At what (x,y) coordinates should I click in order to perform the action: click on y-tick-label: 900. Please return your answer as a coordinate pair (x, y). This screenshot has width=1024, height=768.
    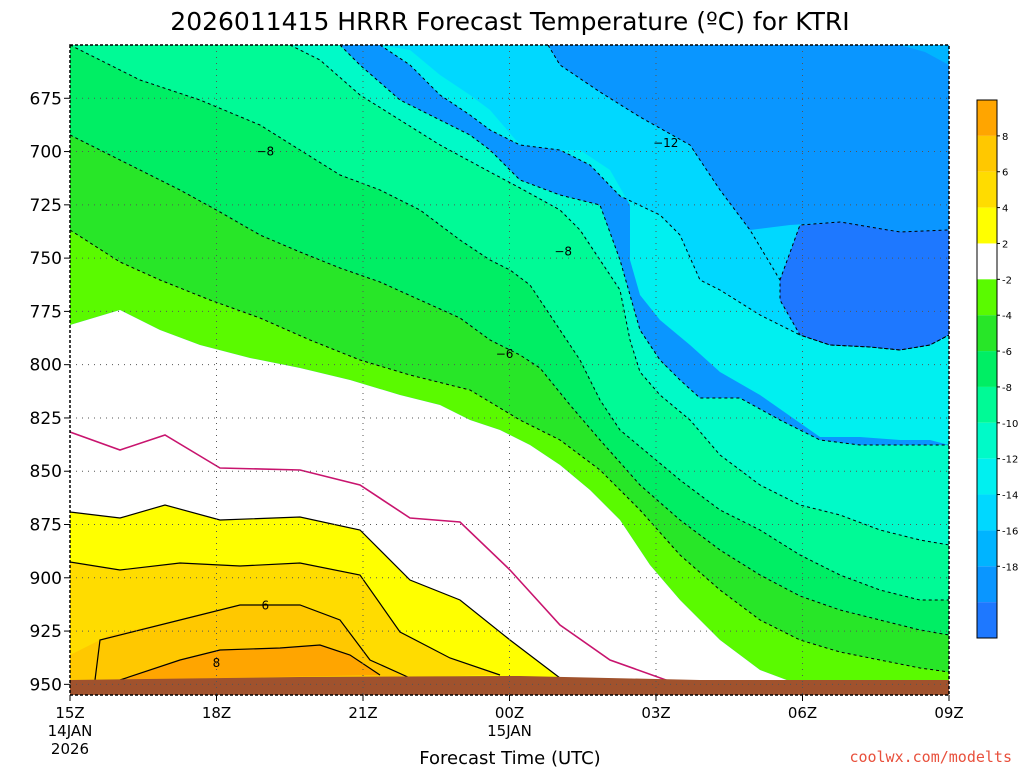
    Looking at the image, I should click on (46, 579).